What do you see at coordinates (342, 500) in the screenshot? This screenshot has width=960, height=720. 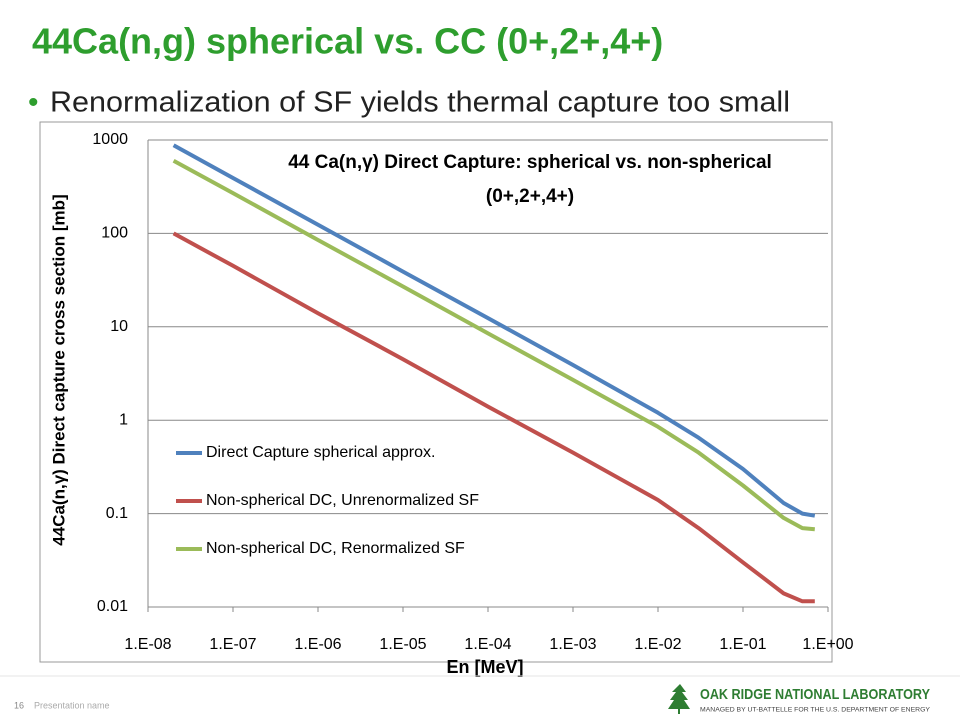 I see `legend-label: Non-spherical DC, Unrenormalized SF` at bounding box center [342, 500].